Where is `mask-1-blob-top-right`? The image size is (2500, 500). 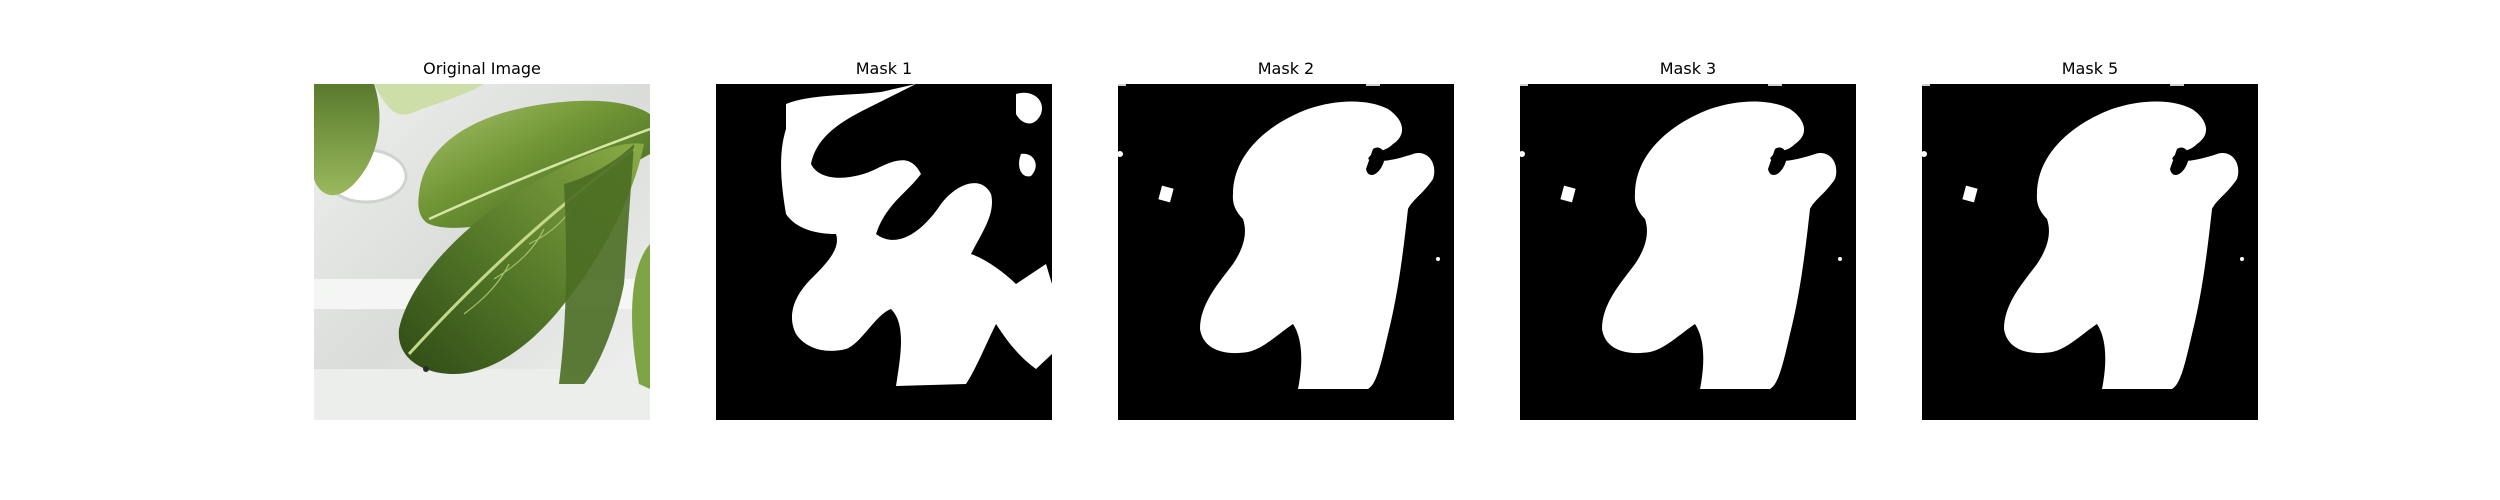
mask-1-blob-top-right is located at coordinates (1029, 108).